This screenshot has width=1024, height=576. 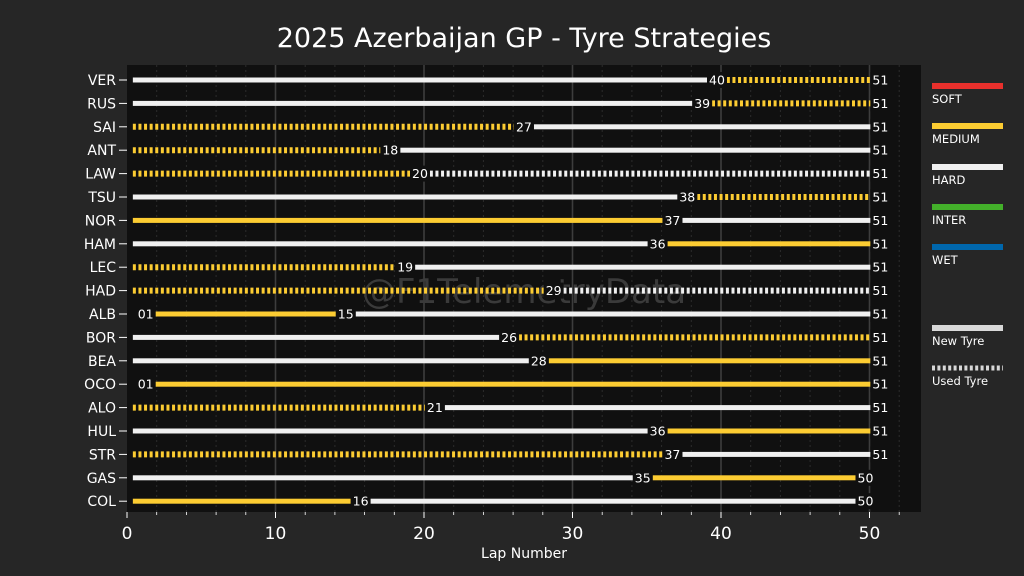 I want to click on lap-label: 15, so click(x=346, y=314).